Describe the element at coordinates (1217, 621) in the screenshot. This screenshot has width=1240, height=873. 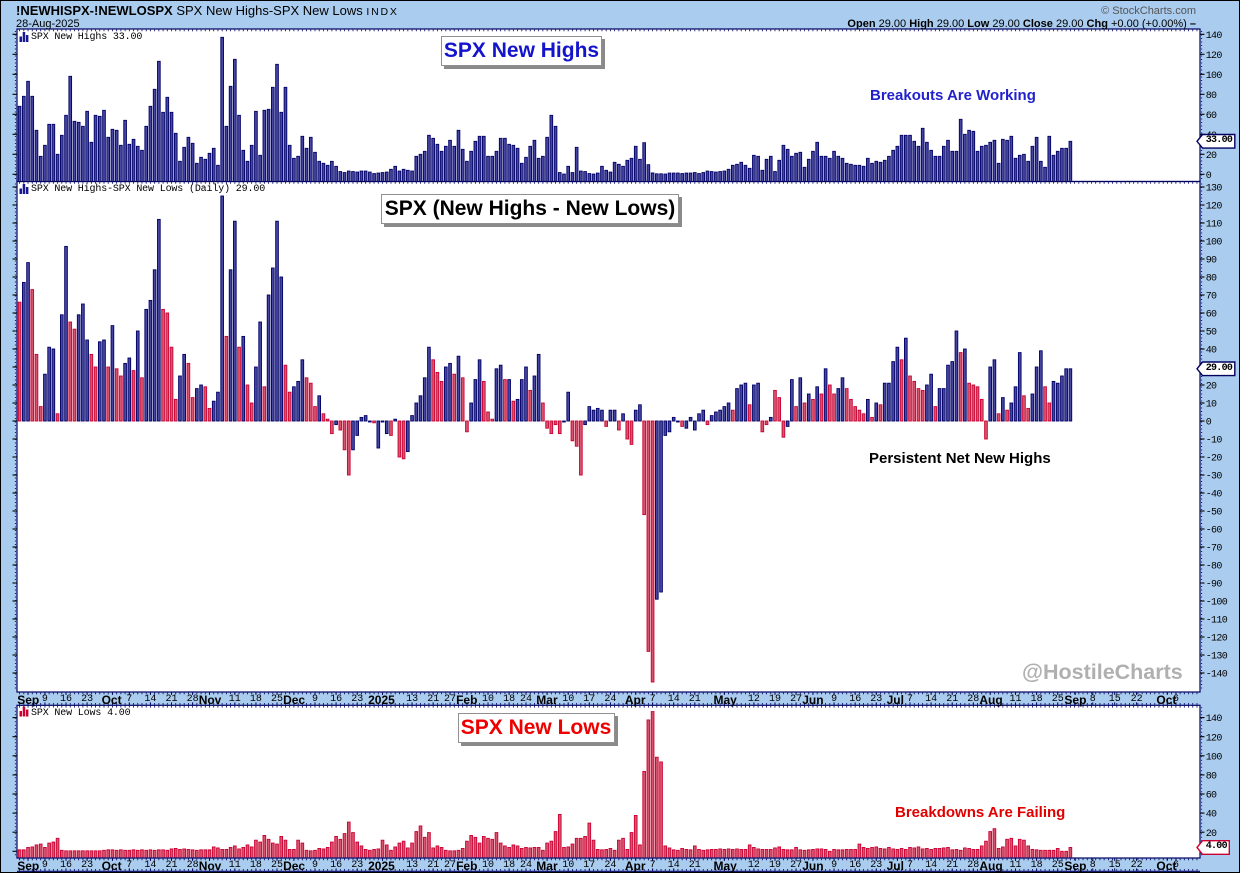
I see `svg-text: -110` at that location.